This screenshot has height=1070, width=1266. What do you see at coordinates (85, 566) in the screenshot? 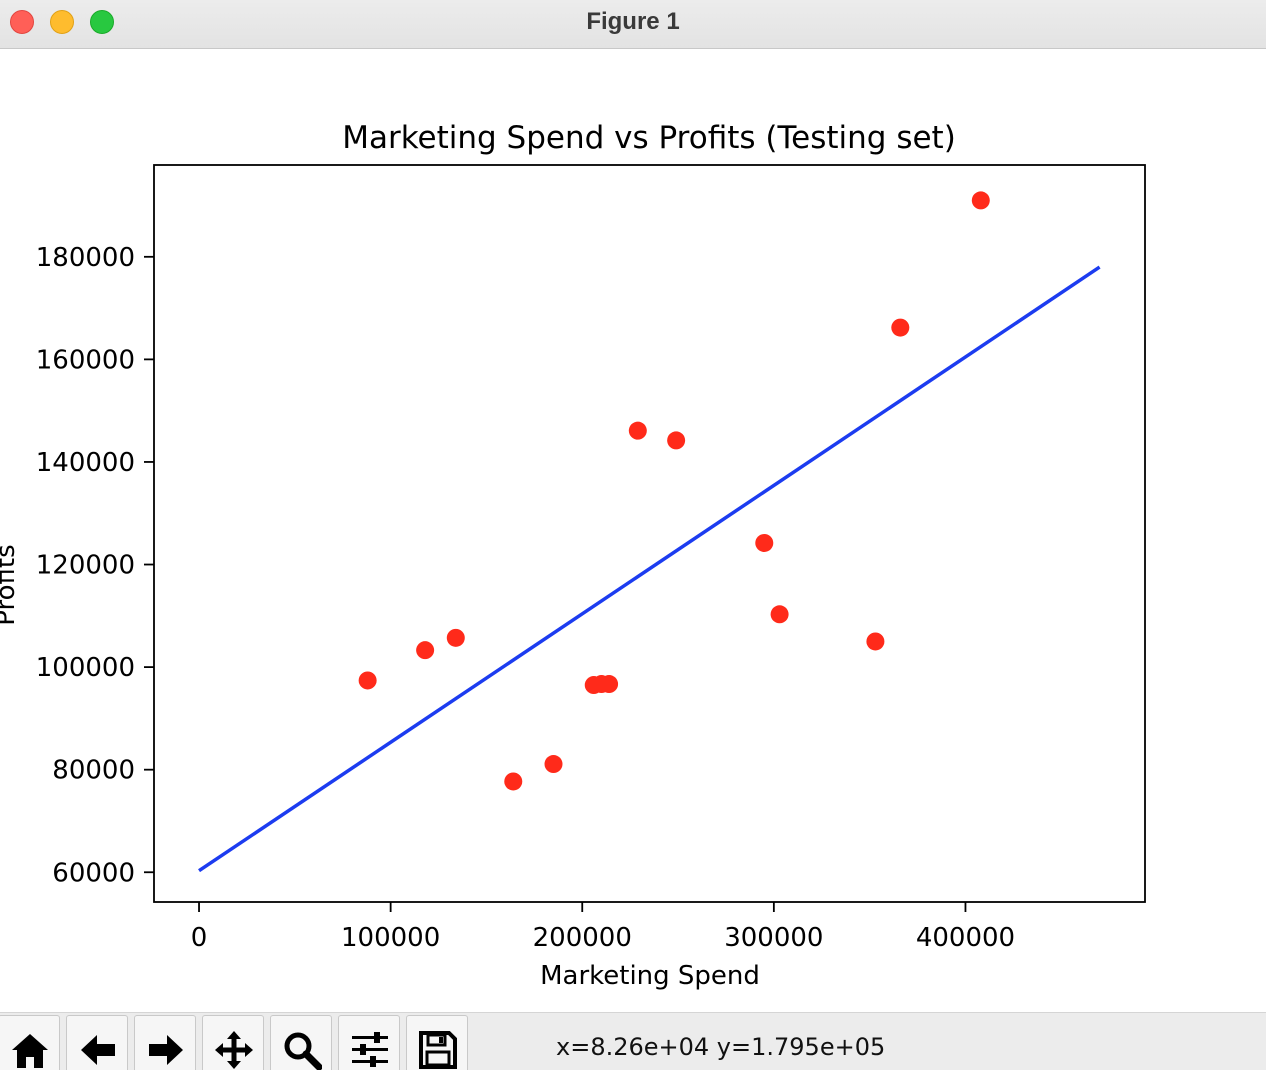
I see `y-tick-label: 120000` at bounding box center [85, 566].